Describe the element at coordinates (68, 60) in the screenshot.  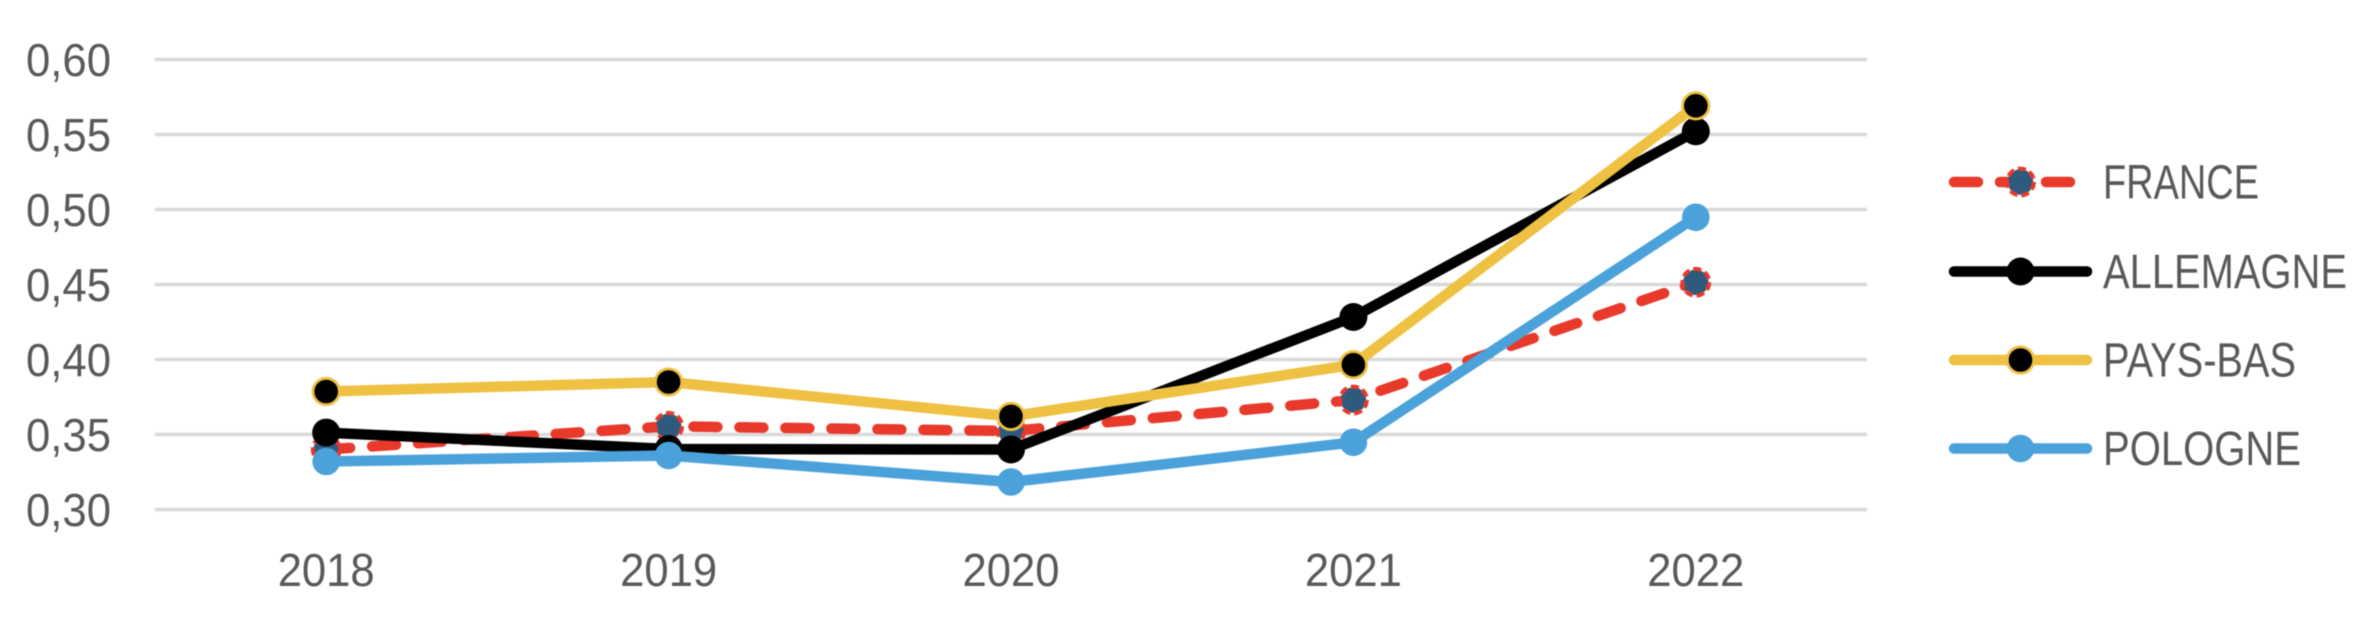
I see `svg-text: 0,60` at that location.